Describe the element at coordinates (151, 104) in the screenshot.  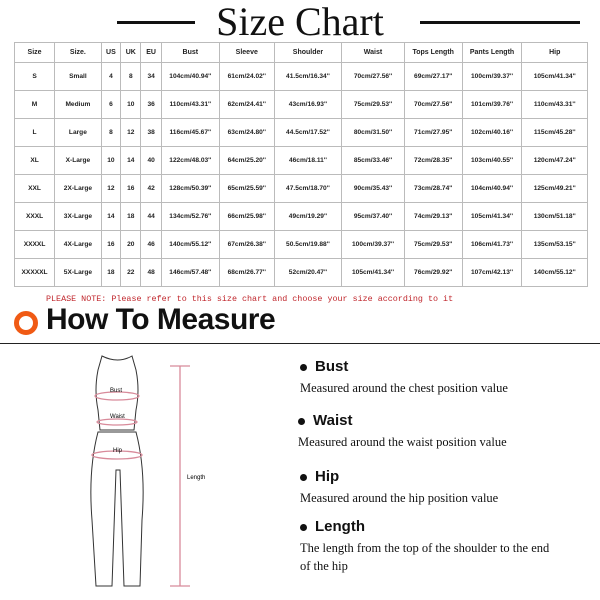
I see `table-cell: 36` at that location.